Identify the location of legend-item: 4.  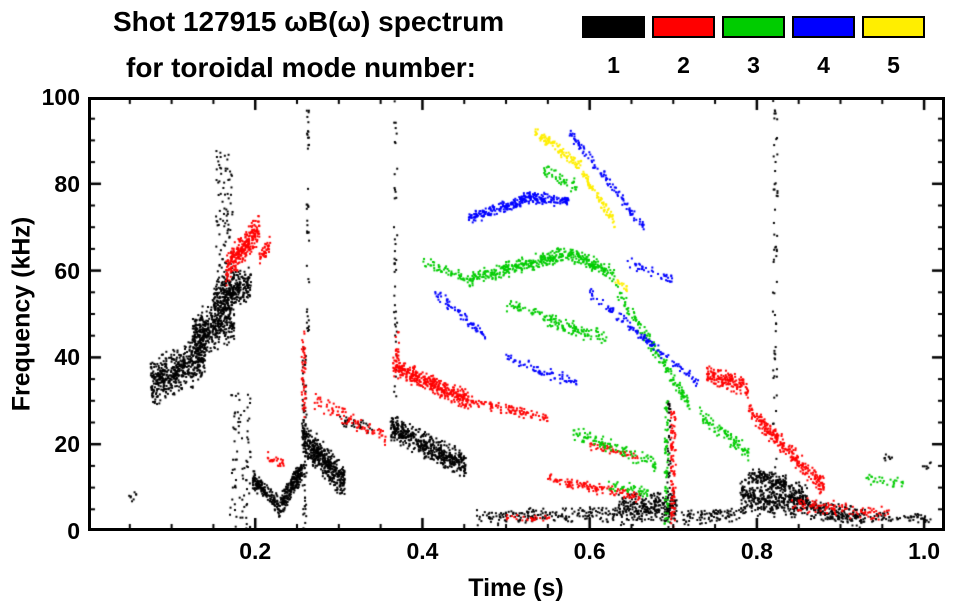
(823, 46).